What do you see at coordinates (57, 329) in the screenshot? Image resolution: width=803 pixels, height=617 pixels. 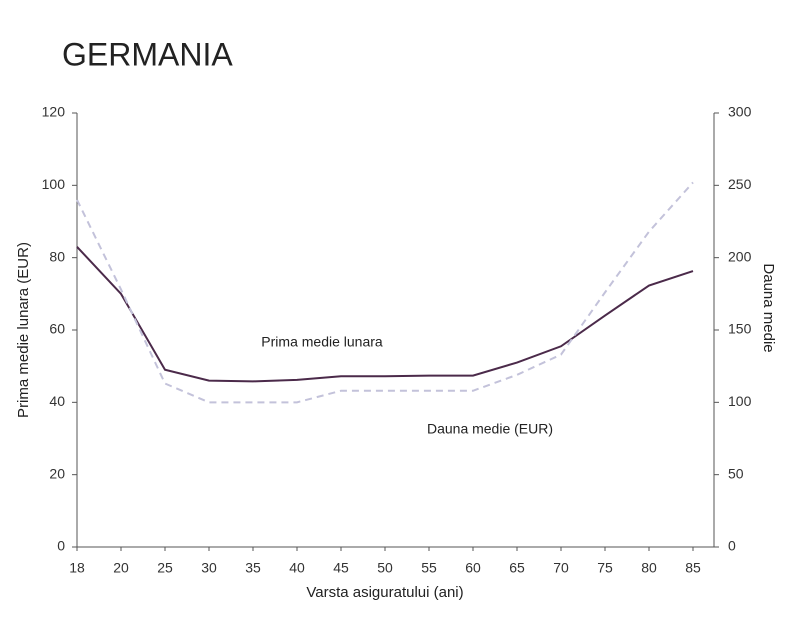 I see `y-tick-label: 60` at bounding box center [57, 329].